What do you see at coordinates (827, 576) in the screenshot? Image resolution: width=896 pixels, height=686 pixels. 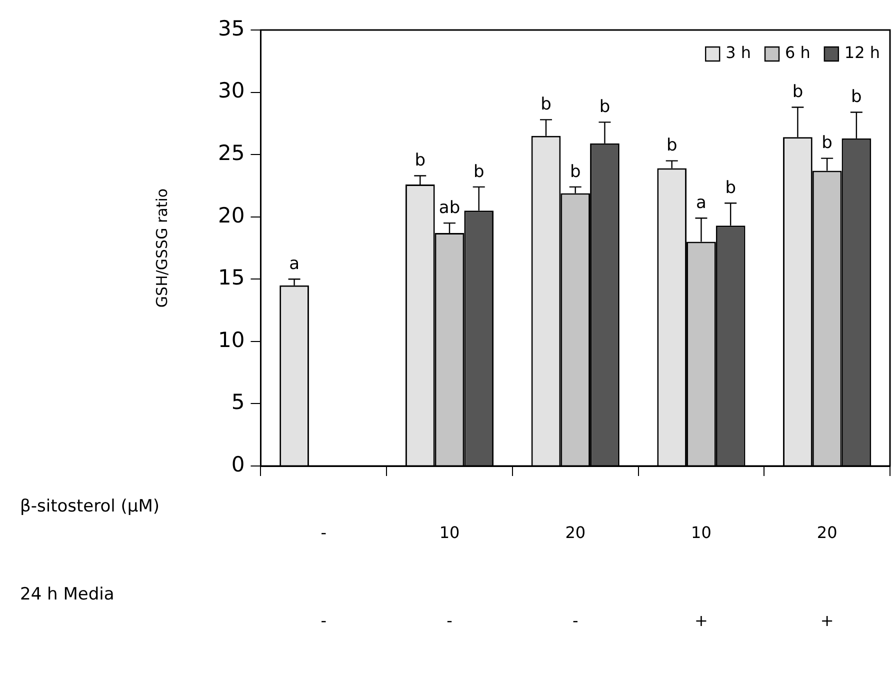 I see `category-label: 20 +` at bounding box center [827, 576].